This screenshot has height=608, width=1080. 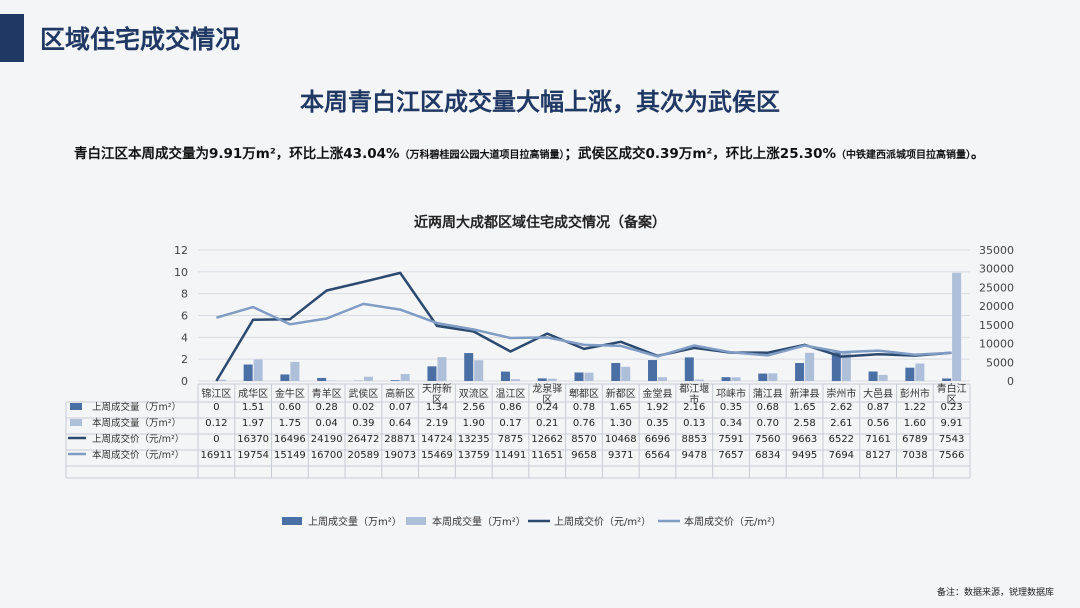 What do you see at coordinates (584, 393) in the screenshot?
I see `category-label: 郫都区` at bounding box center [584, 393].